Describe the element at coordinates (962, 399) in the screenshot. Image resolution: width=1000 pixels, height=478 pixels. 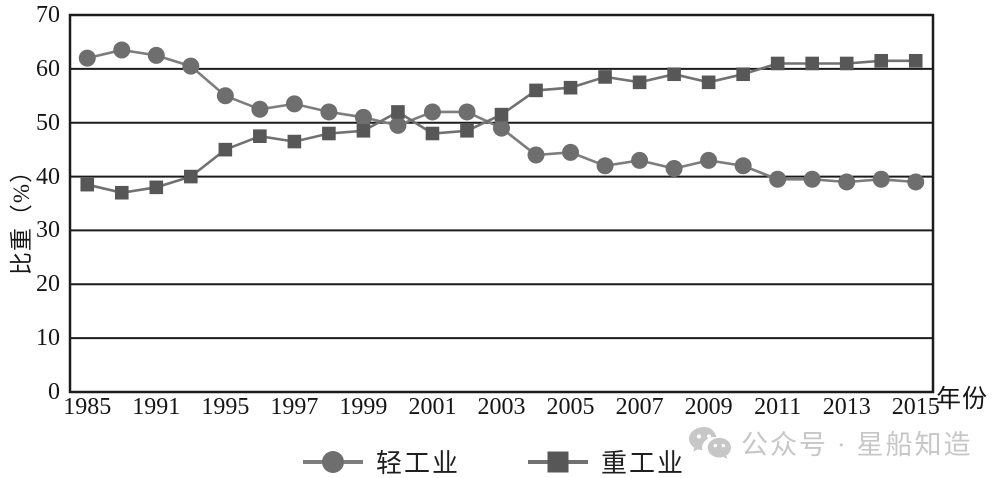
I see `x-axis-title: 年份` at that location.